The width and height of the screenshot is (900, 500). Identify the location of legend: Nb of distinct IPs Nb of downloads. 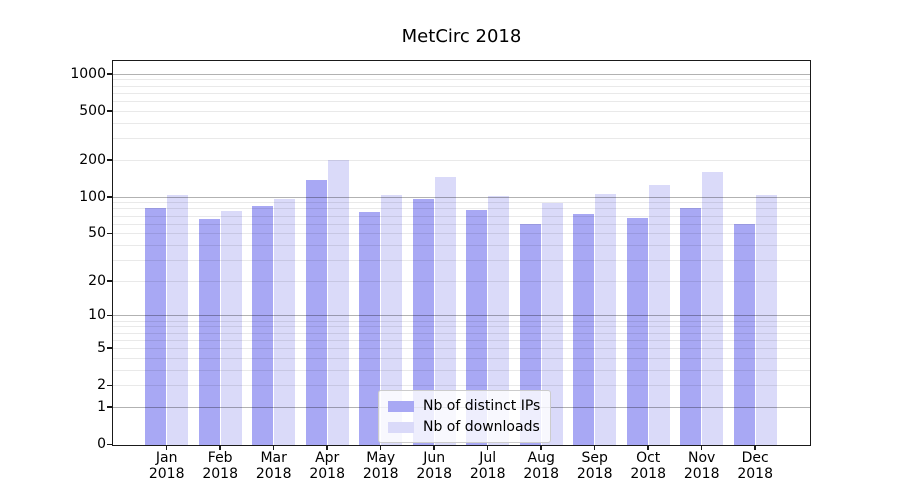
(465, 416).